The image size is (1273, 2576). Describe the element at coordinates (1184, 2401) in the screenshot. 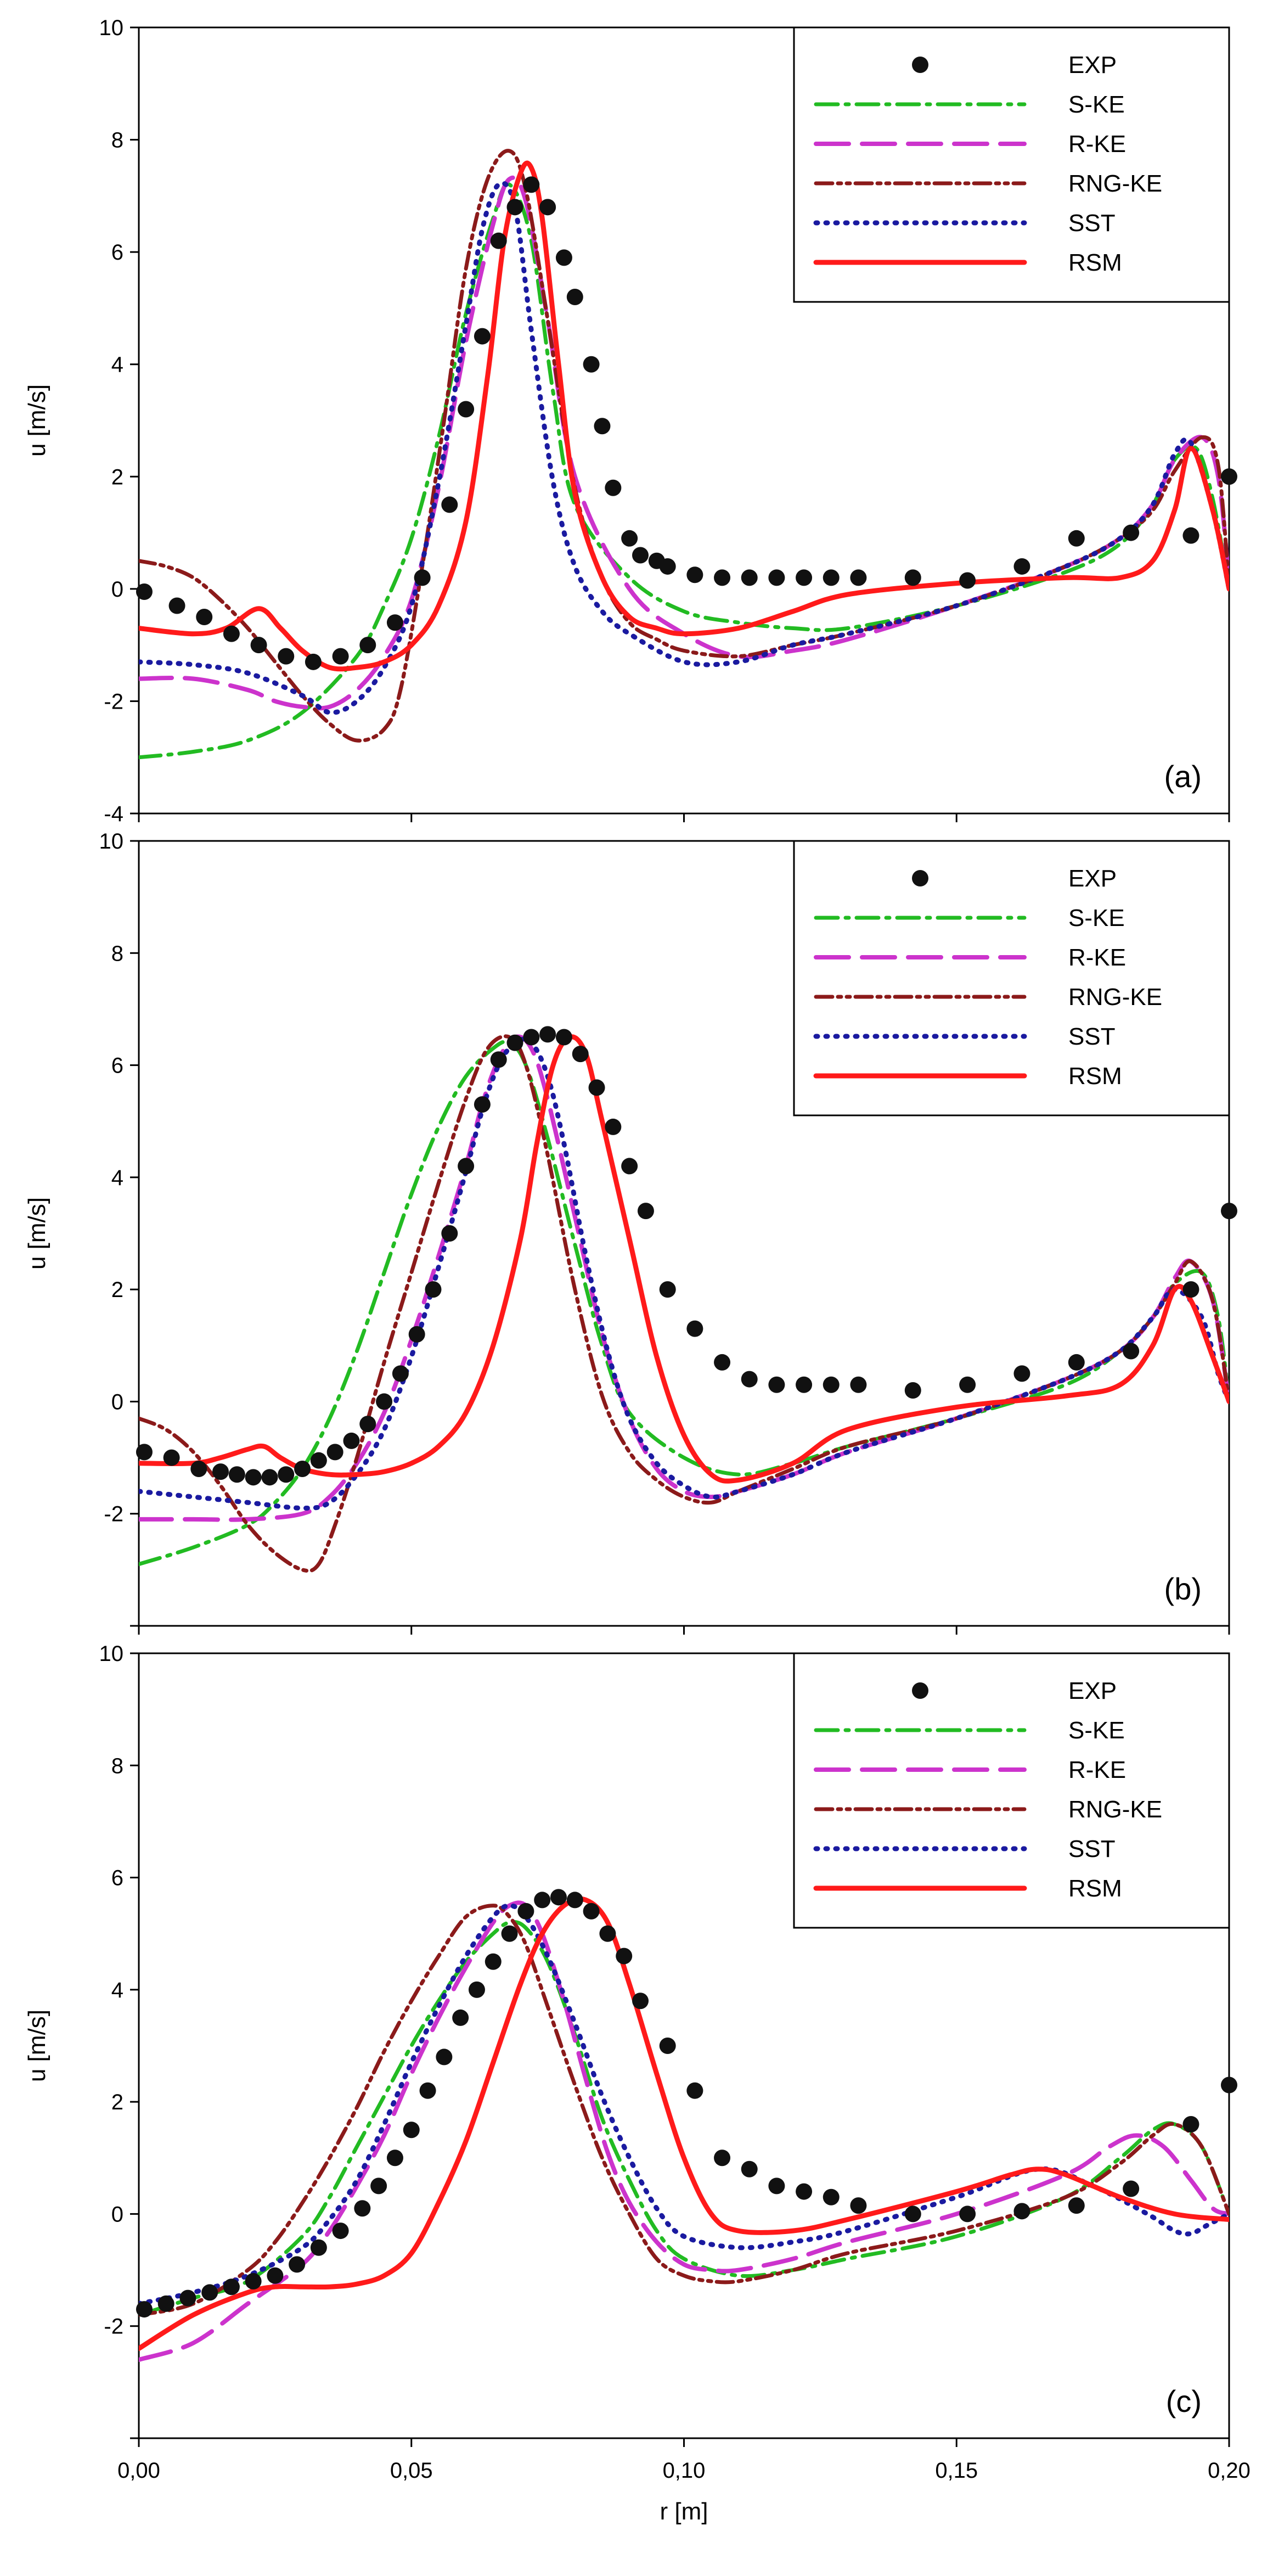

I see `panel-label: (c)` at that location.